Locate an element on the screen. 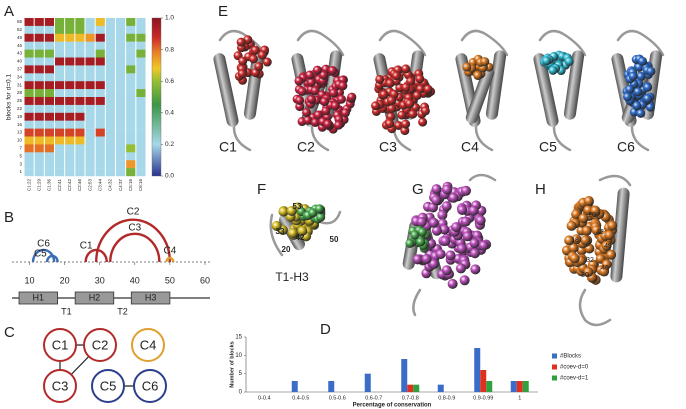 Image resolution: width=686 pixels, height=409 pixels. x-tick-label: 0.9-0.99 is located at coordinates (483, 398).